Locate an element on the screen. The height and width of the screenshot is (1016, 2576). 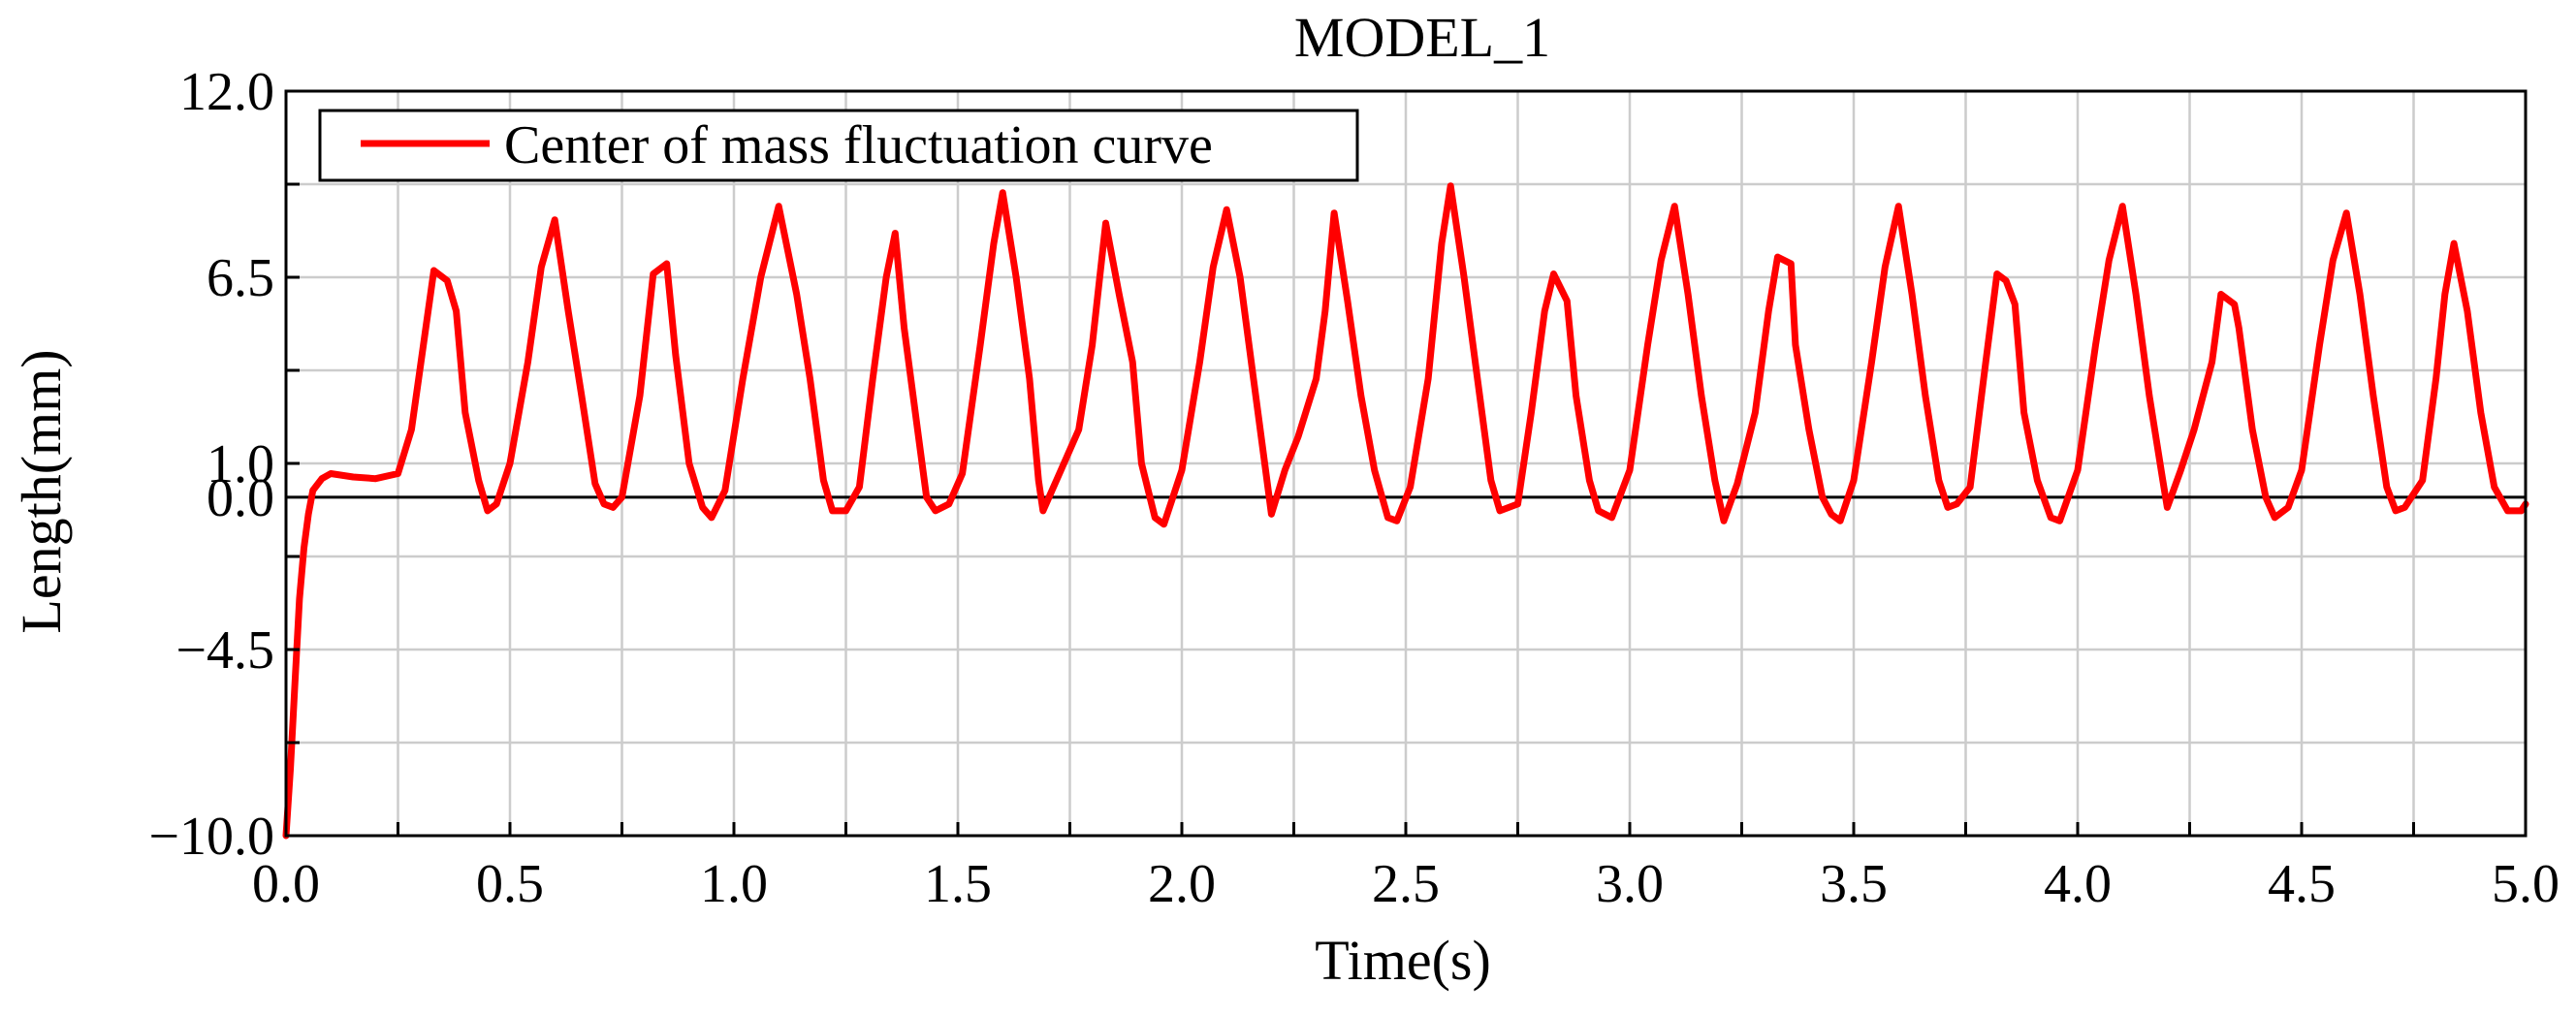
x-tick-label: 3.0 is located at coordinates (1630, 884).